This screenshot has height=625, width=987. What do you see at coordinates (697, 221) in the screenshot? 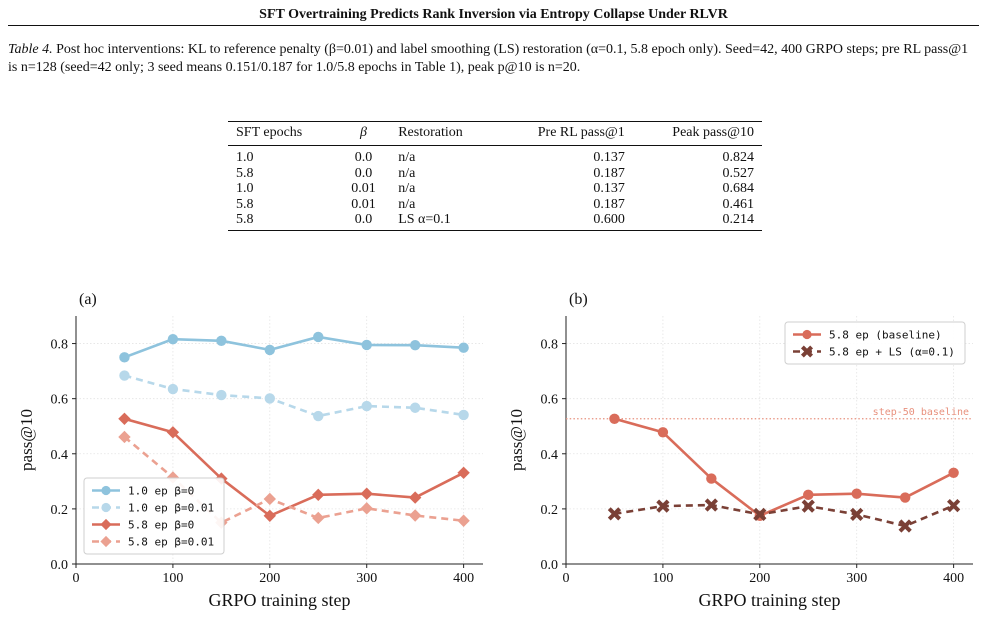
I see `cell-peak-pass10: 0.214` at bounding box center [697, 221].